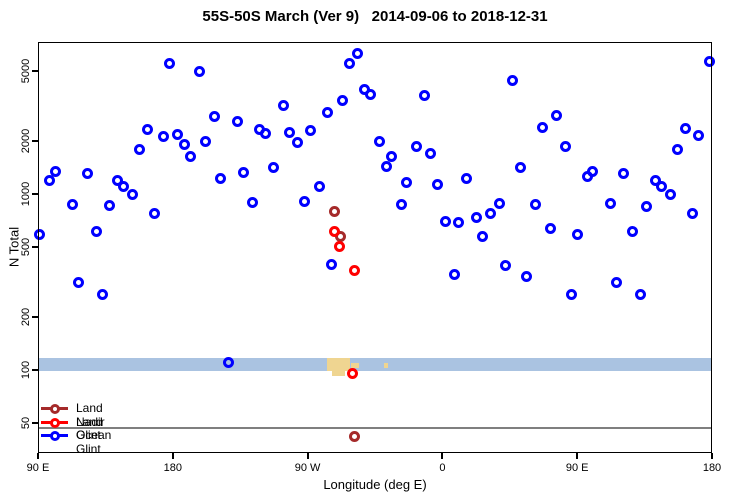  What do you see at coordinates (26, 194) in the screenshot?
I see `y-axis-tick-label: 1000` at bounding box center [26, 194].